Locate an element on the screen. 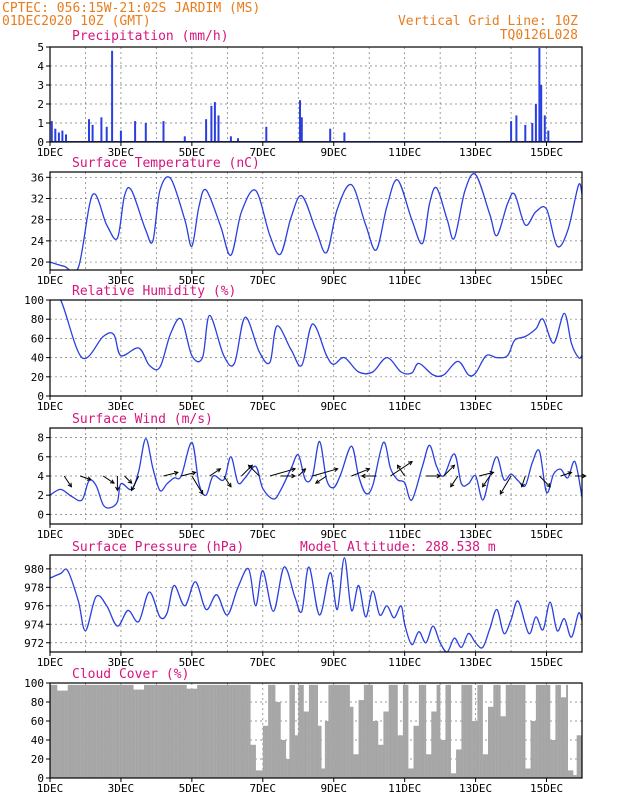 Image resolution: width=618 pixels, height=800 pixels. wind-xtick-label: 11DEC is located at coordinates (404, 534).